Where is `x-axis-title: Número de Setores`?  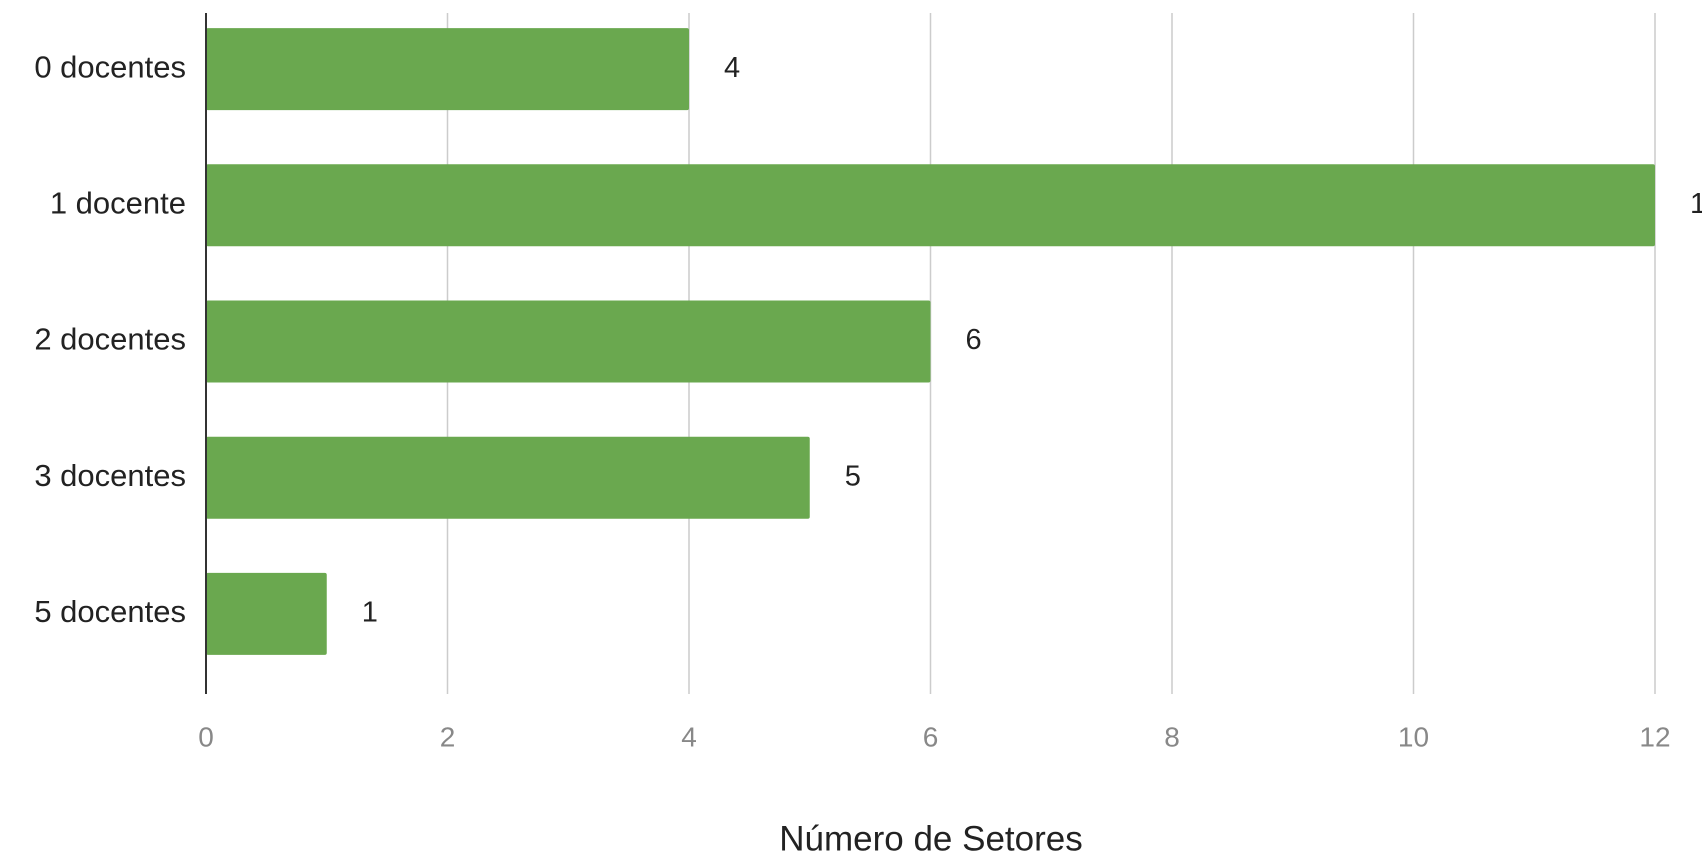
x-axis-title: Número de Setores is located at coordinates (930, 838).